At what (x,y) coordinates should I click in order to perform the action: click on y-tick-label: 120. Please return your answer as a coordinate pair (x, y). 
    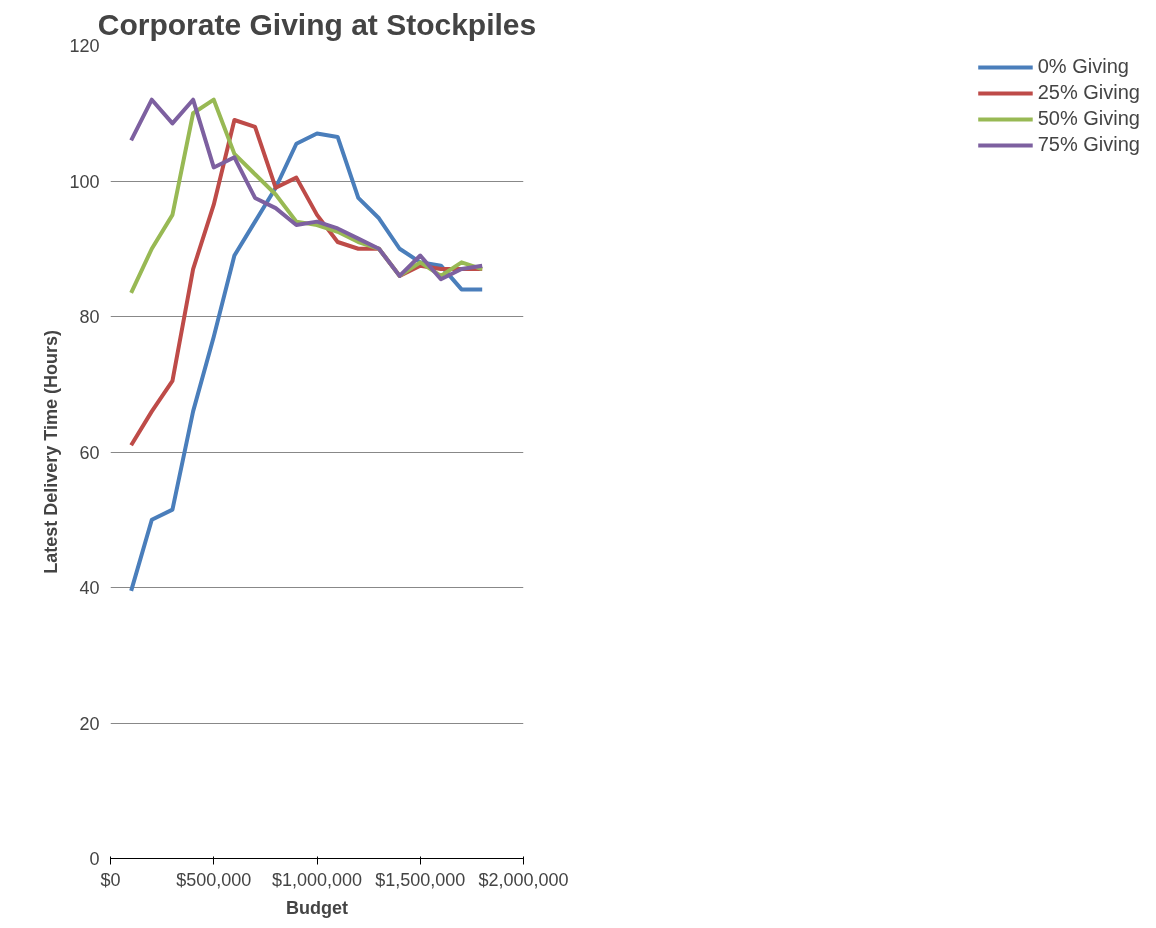
    Looking at the image, I should click on (84, 46).